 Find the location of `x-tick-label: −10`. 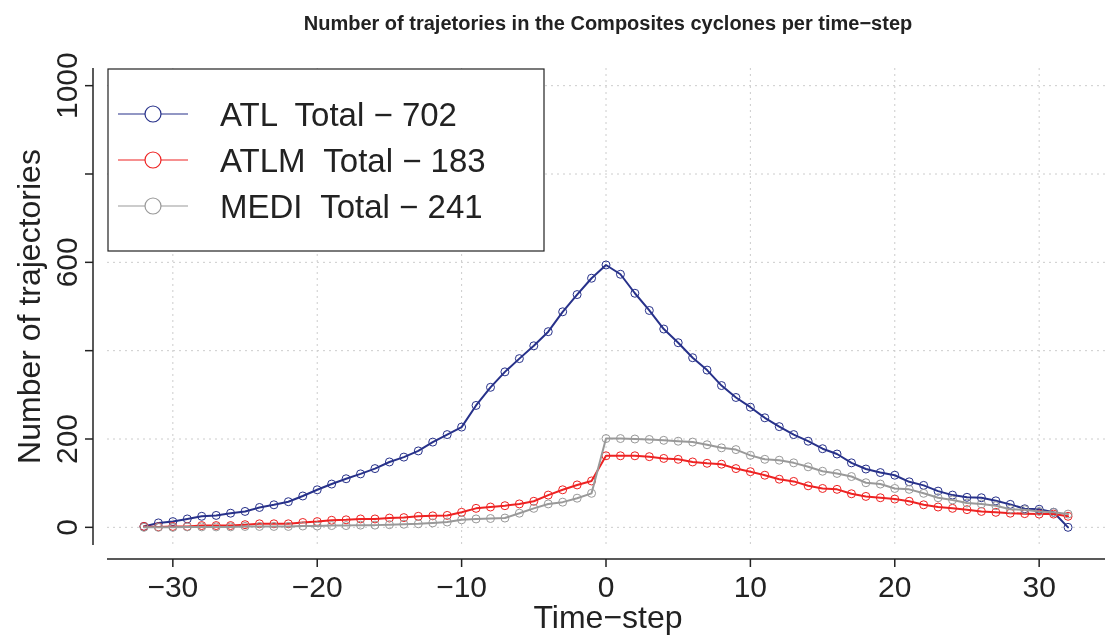

x-tick-label: −10 is located at coordinates (462, 586).